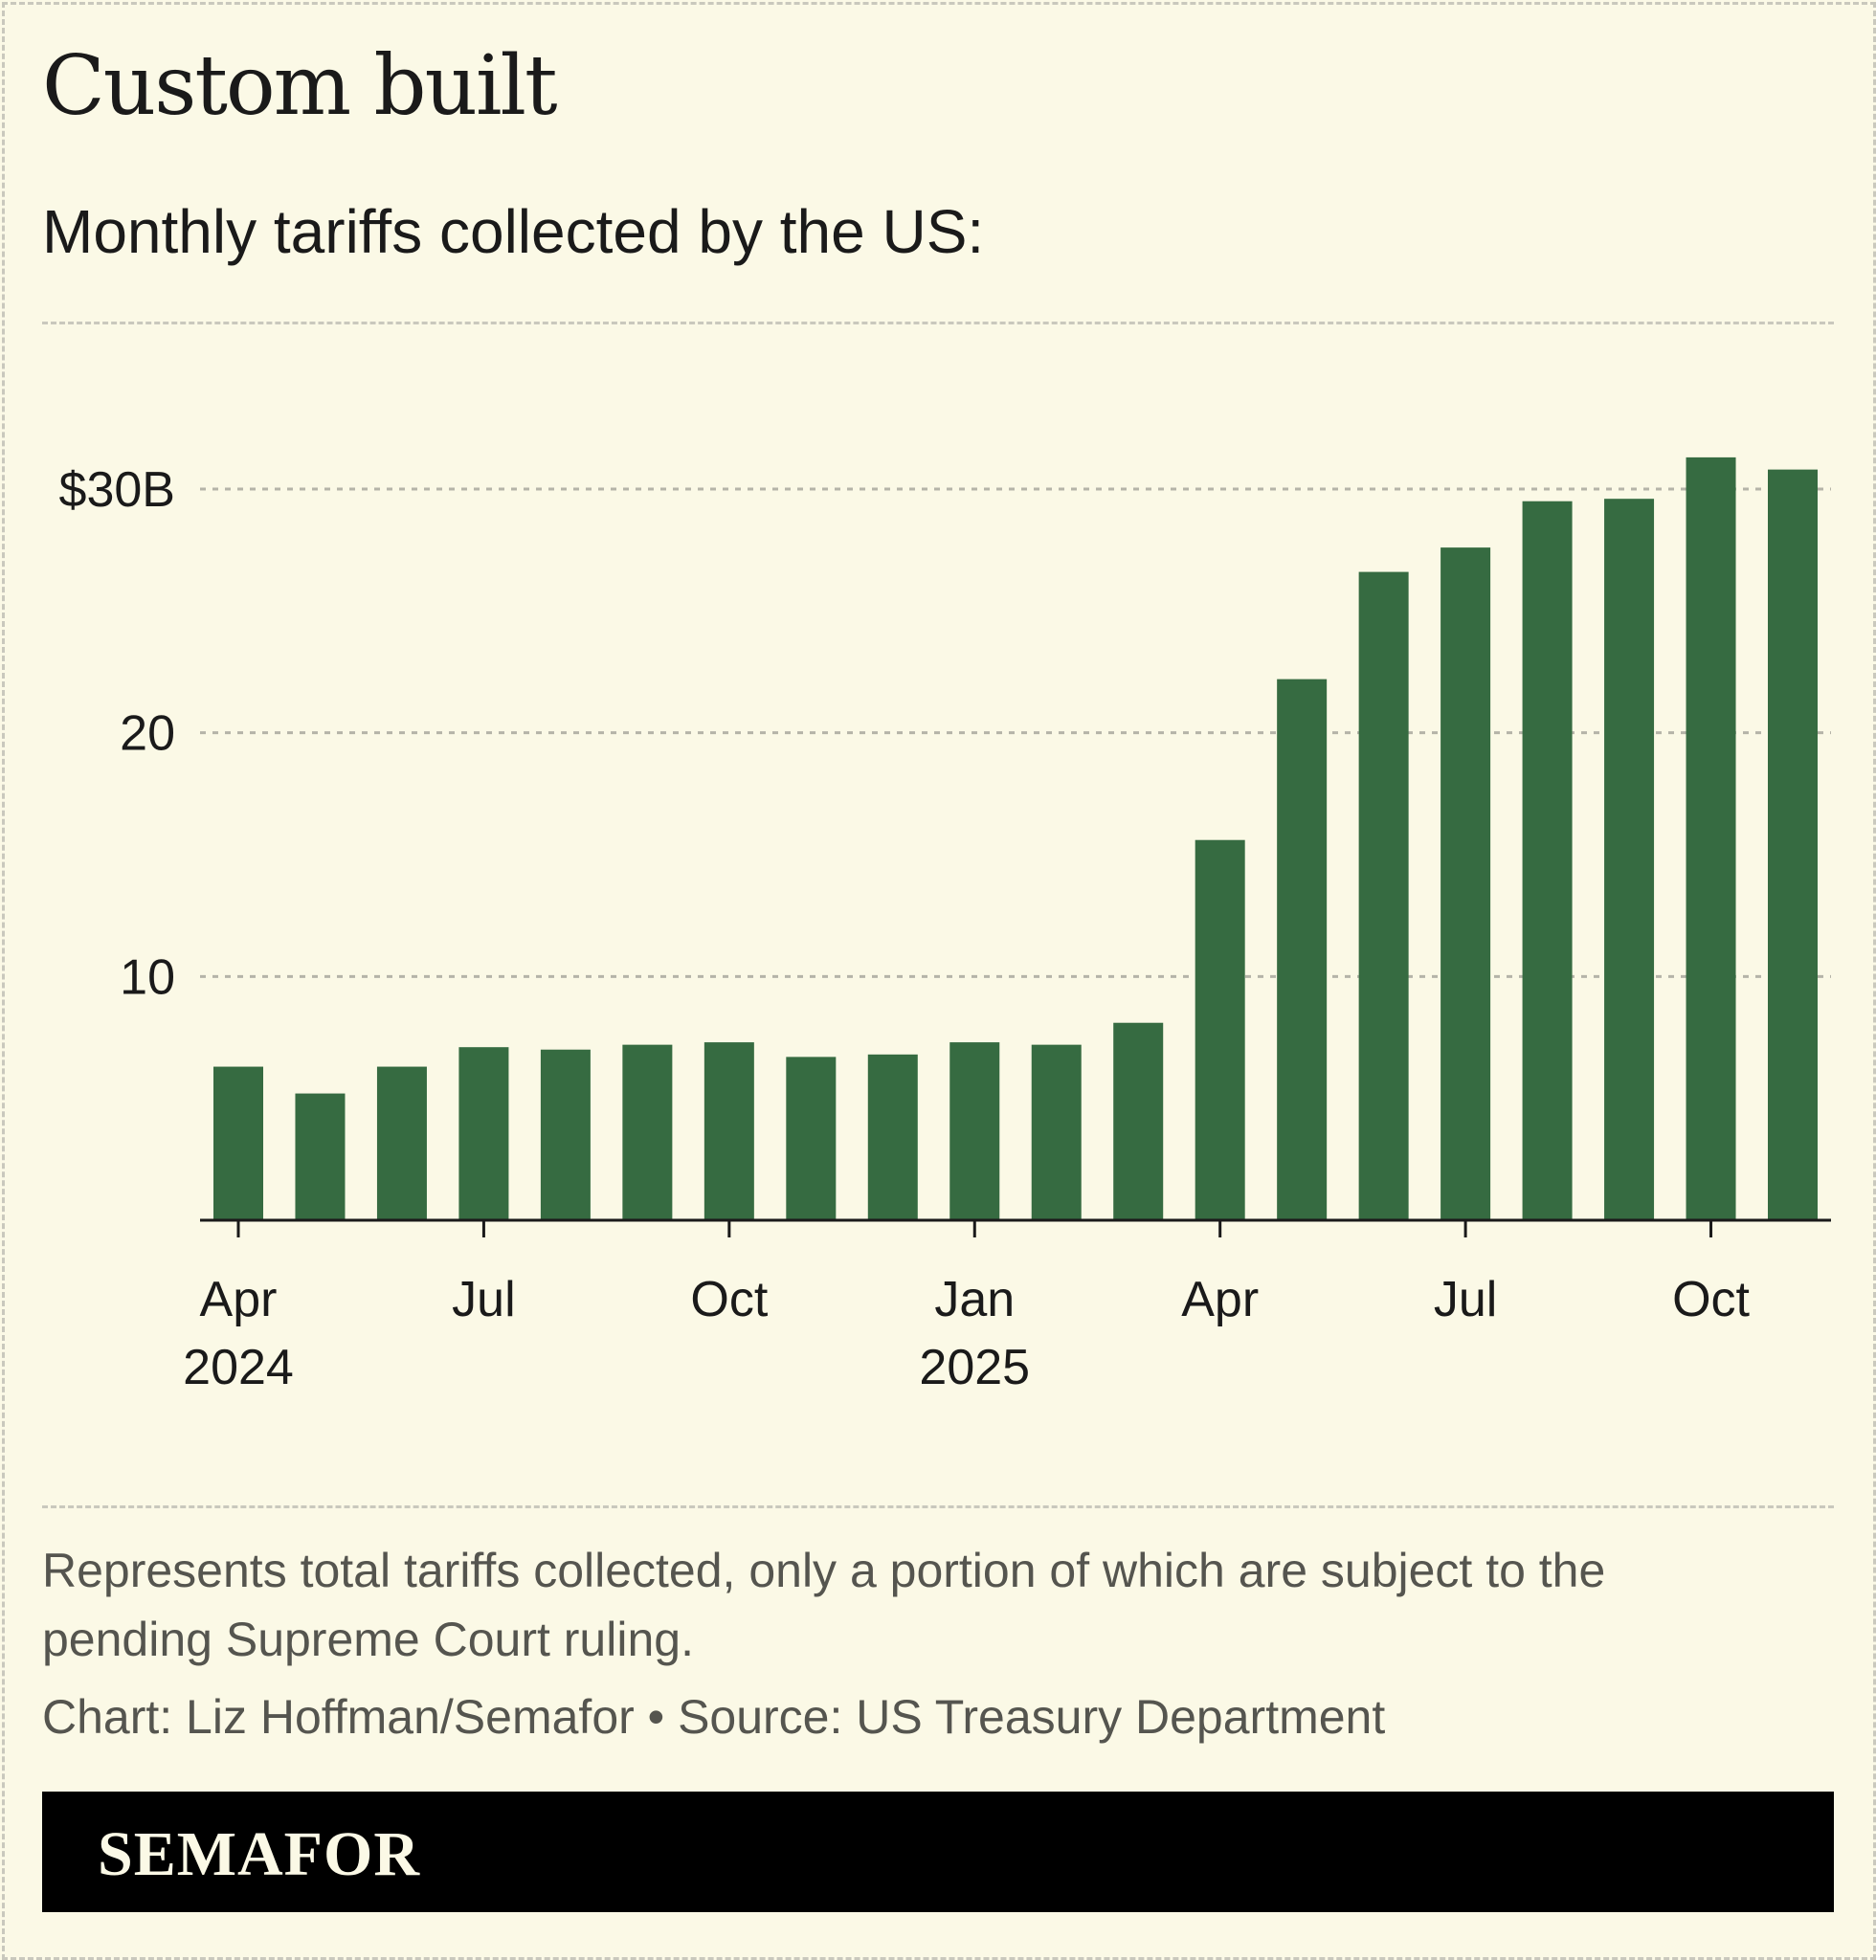 The height and width of the screenshot is (1960, 1876). I want to click on y-tick-label: 20, so click(147, 734).